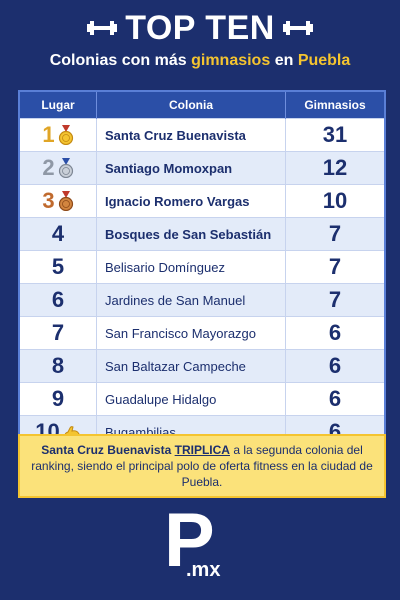 The height and width of the screenshot is (600, 400). What do you see at coordinates (334, 168) in the screenshot?
I see `gimnasios-cell: 12` at bounding box center [334, 168].